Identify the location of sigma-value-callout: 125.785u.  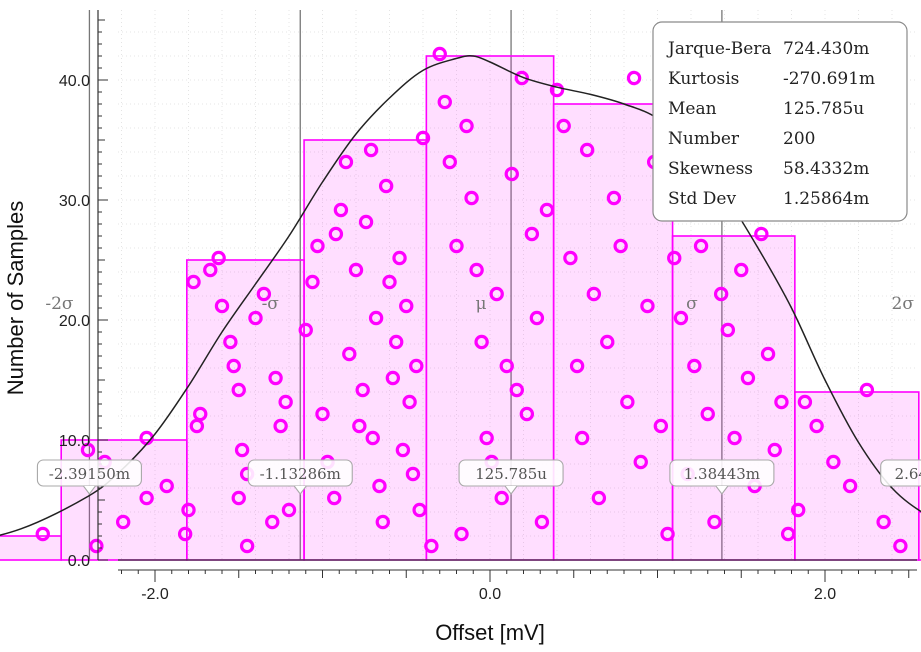
(511, 477).